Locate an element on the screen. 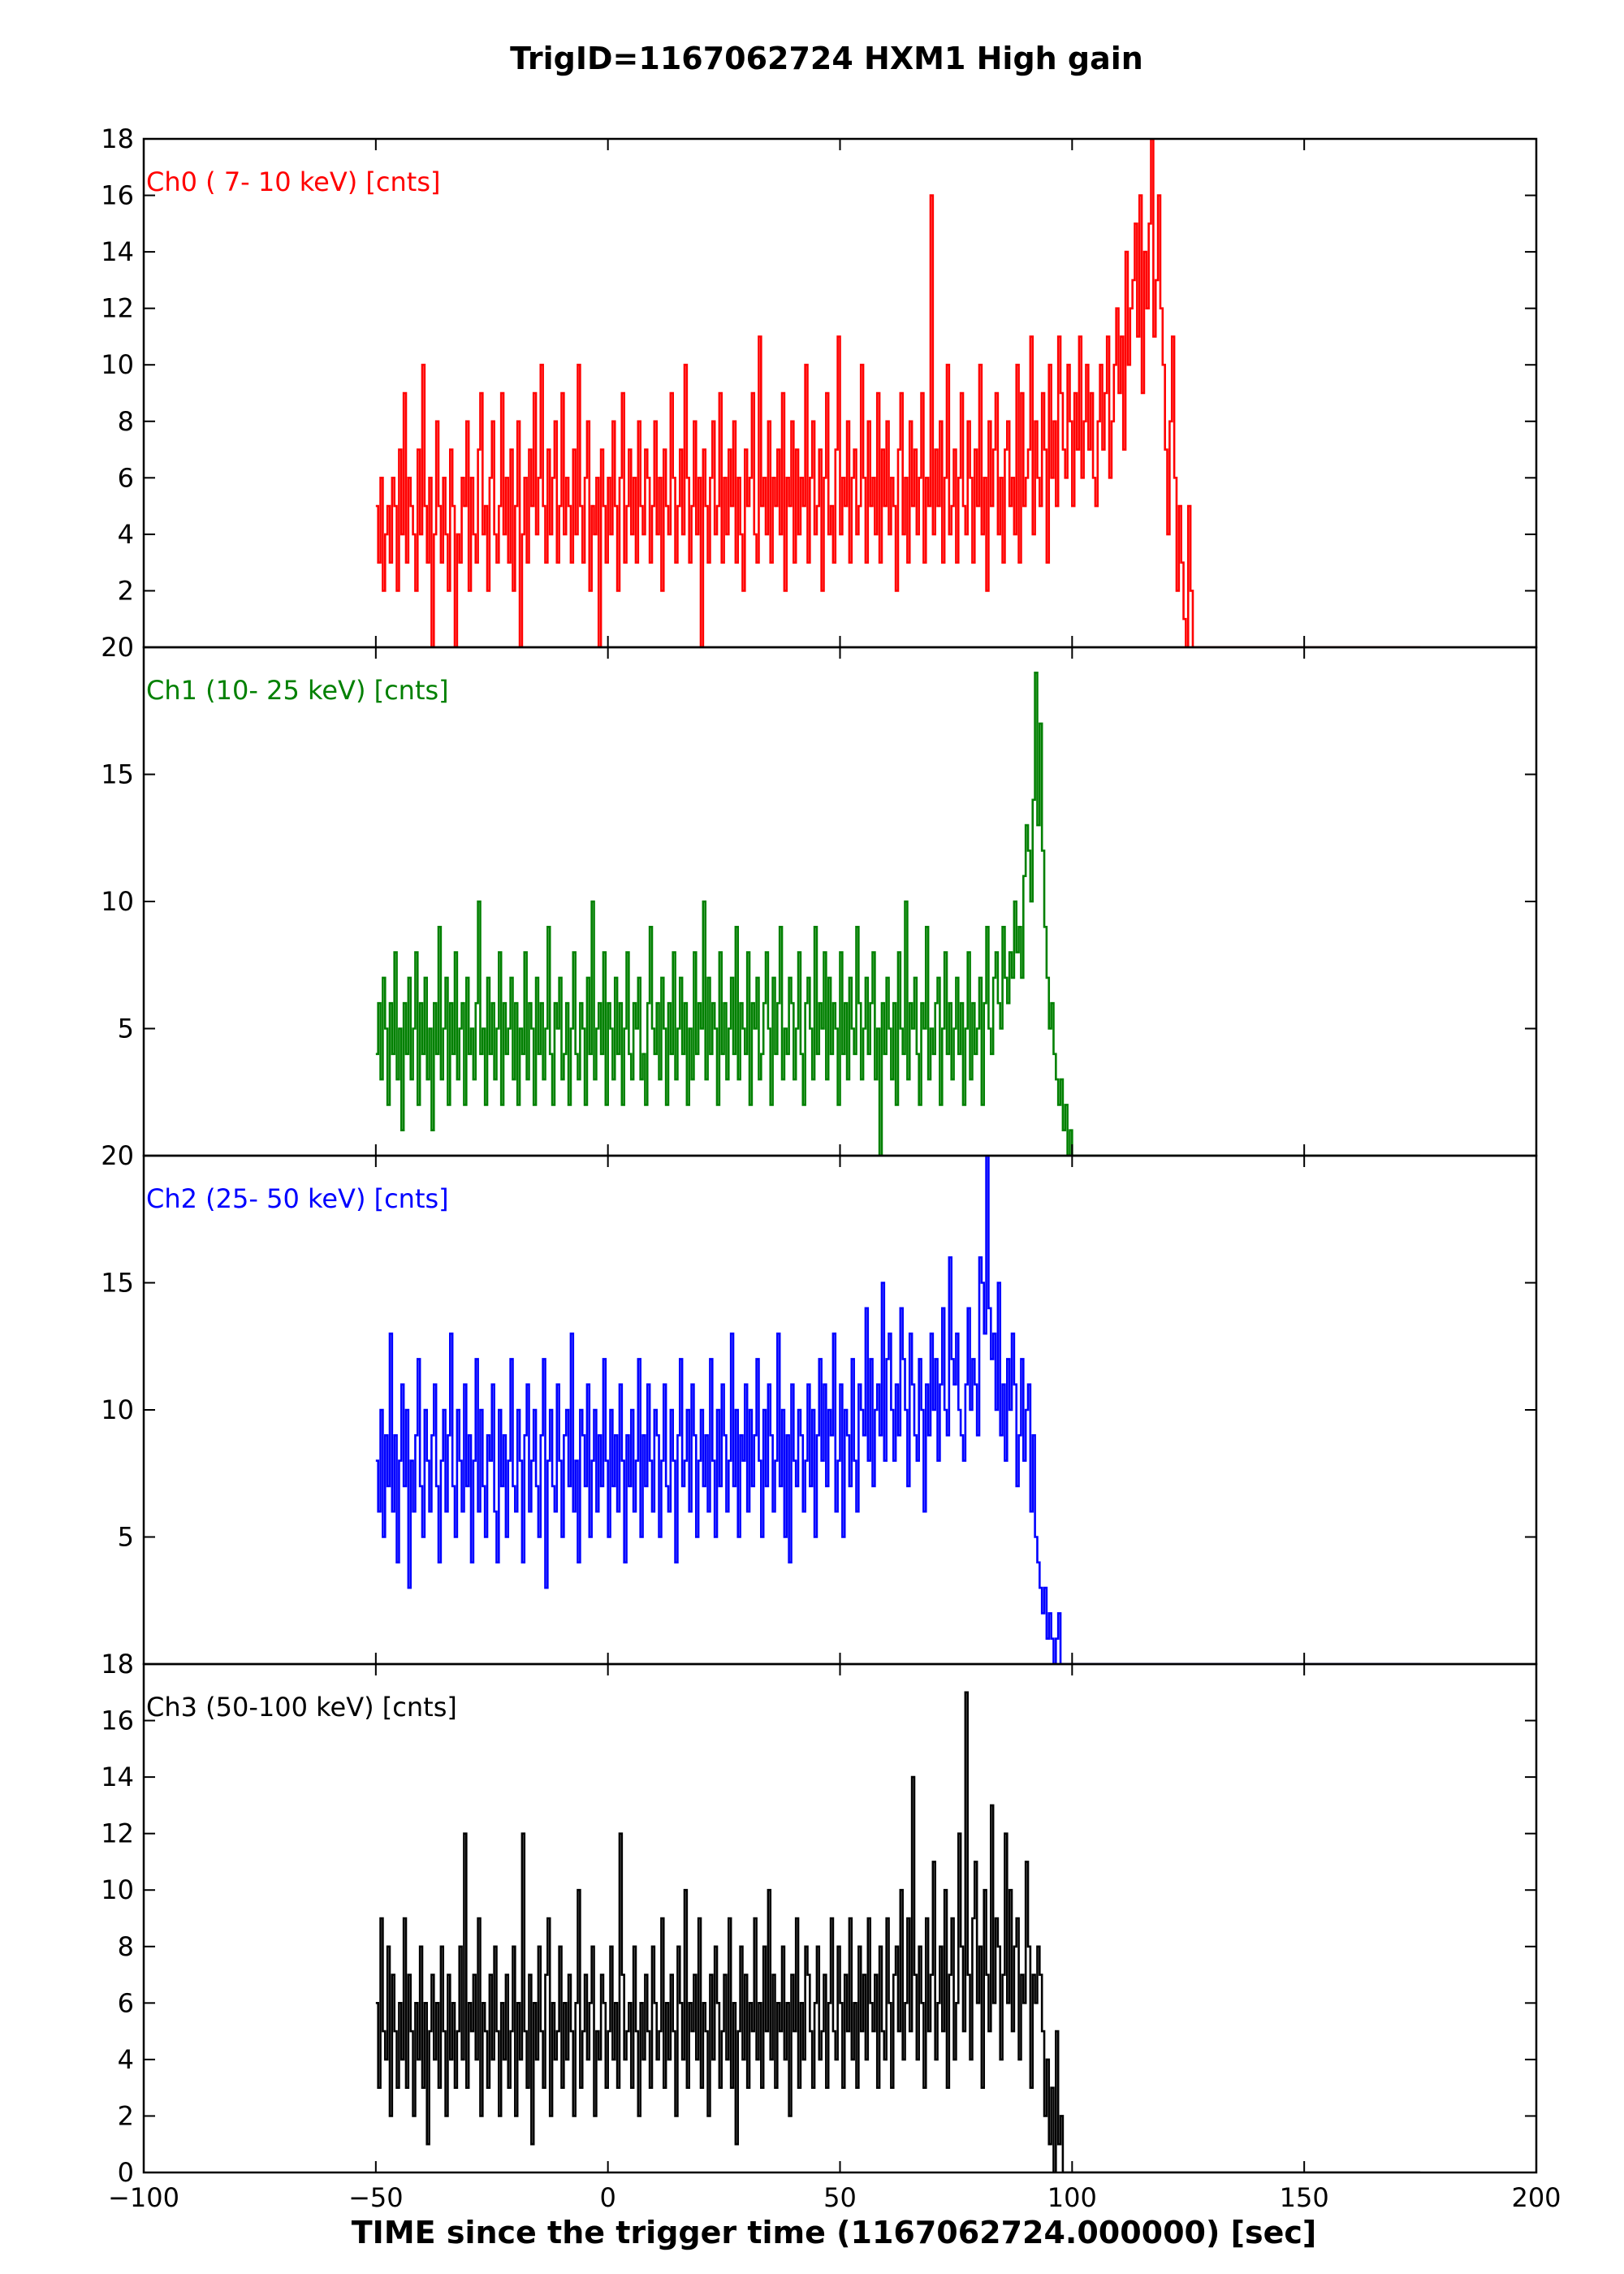 Image resolution: width=1624 pixels, height=2274 pixels. figure-title: TrigID=1167062724 HXM1 High gain is located at coordinates (827, 58).